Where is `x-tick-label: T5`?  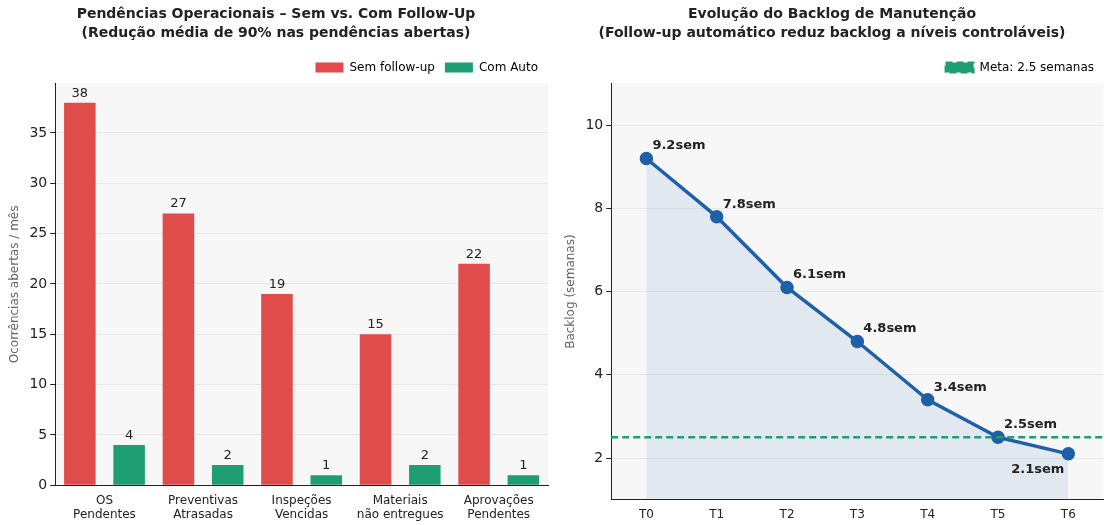 x-tick-label: T5 is located at coordinates (997, 513).